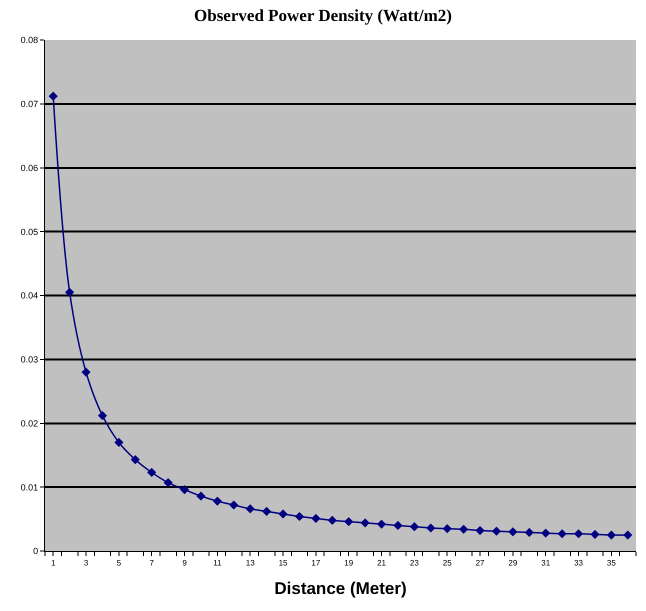 The height and width of the screenshot is (611, 646). What do you see at coordinates (29, 104) in the screenshot?
I see `y-tick-label: 0.07` at bounding box center [29, 104].